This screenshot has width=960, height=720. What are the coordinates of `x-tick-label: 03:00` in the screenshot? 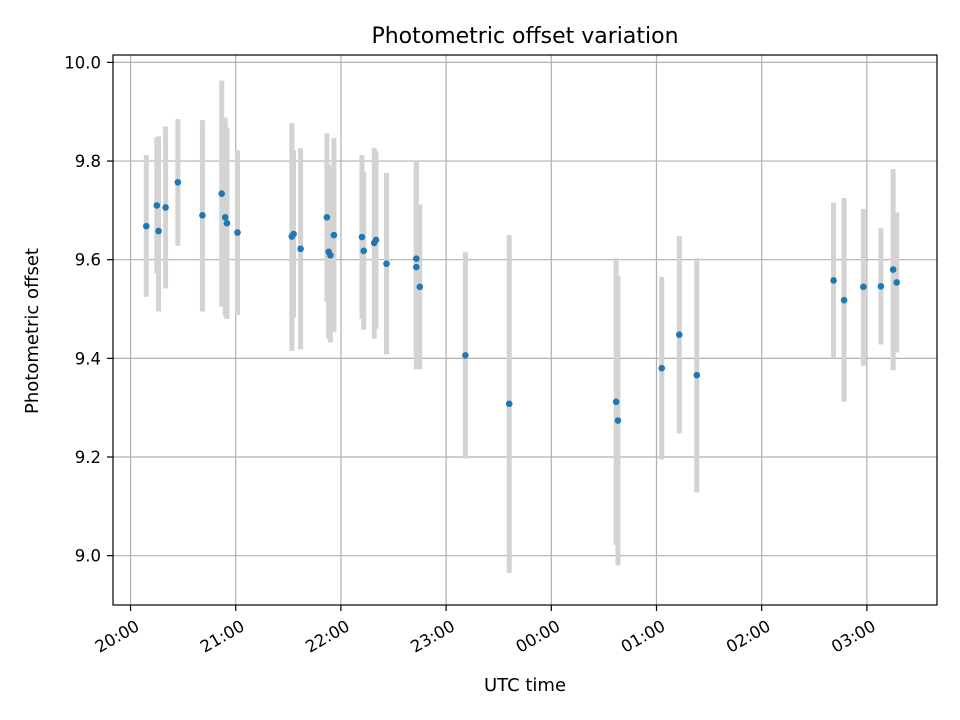 It's located at (853, 636).